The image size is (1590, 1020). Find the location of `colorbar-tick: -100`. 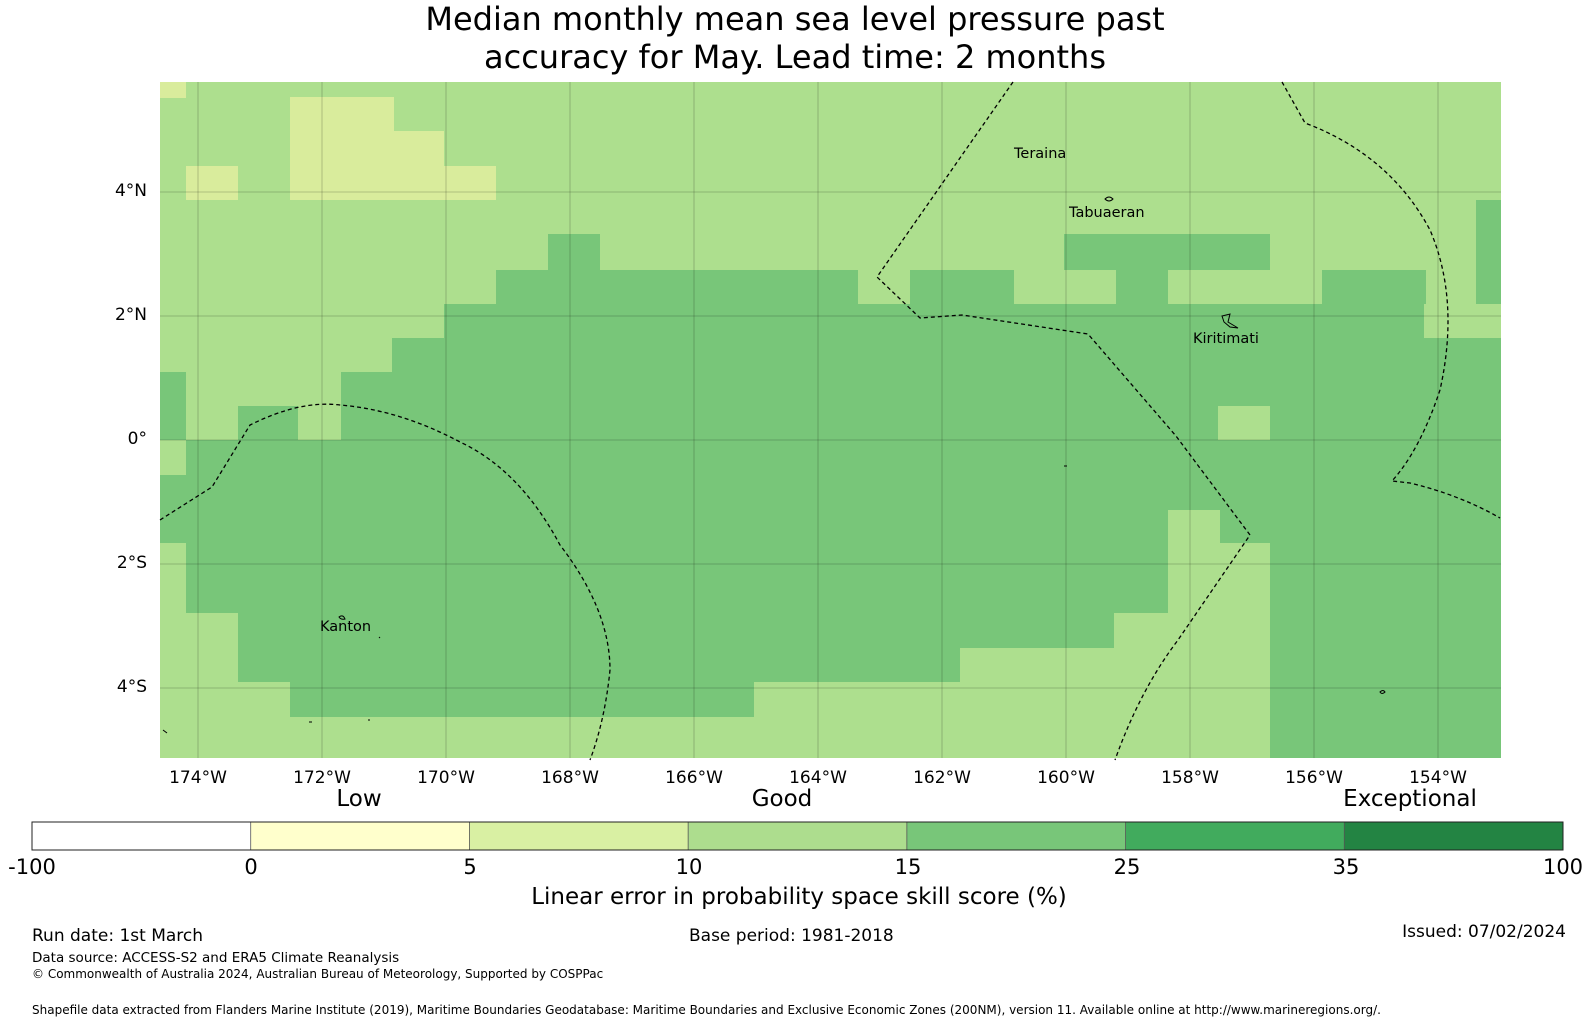

colorbar-tick: -100 is located at coordinates (32, 867).